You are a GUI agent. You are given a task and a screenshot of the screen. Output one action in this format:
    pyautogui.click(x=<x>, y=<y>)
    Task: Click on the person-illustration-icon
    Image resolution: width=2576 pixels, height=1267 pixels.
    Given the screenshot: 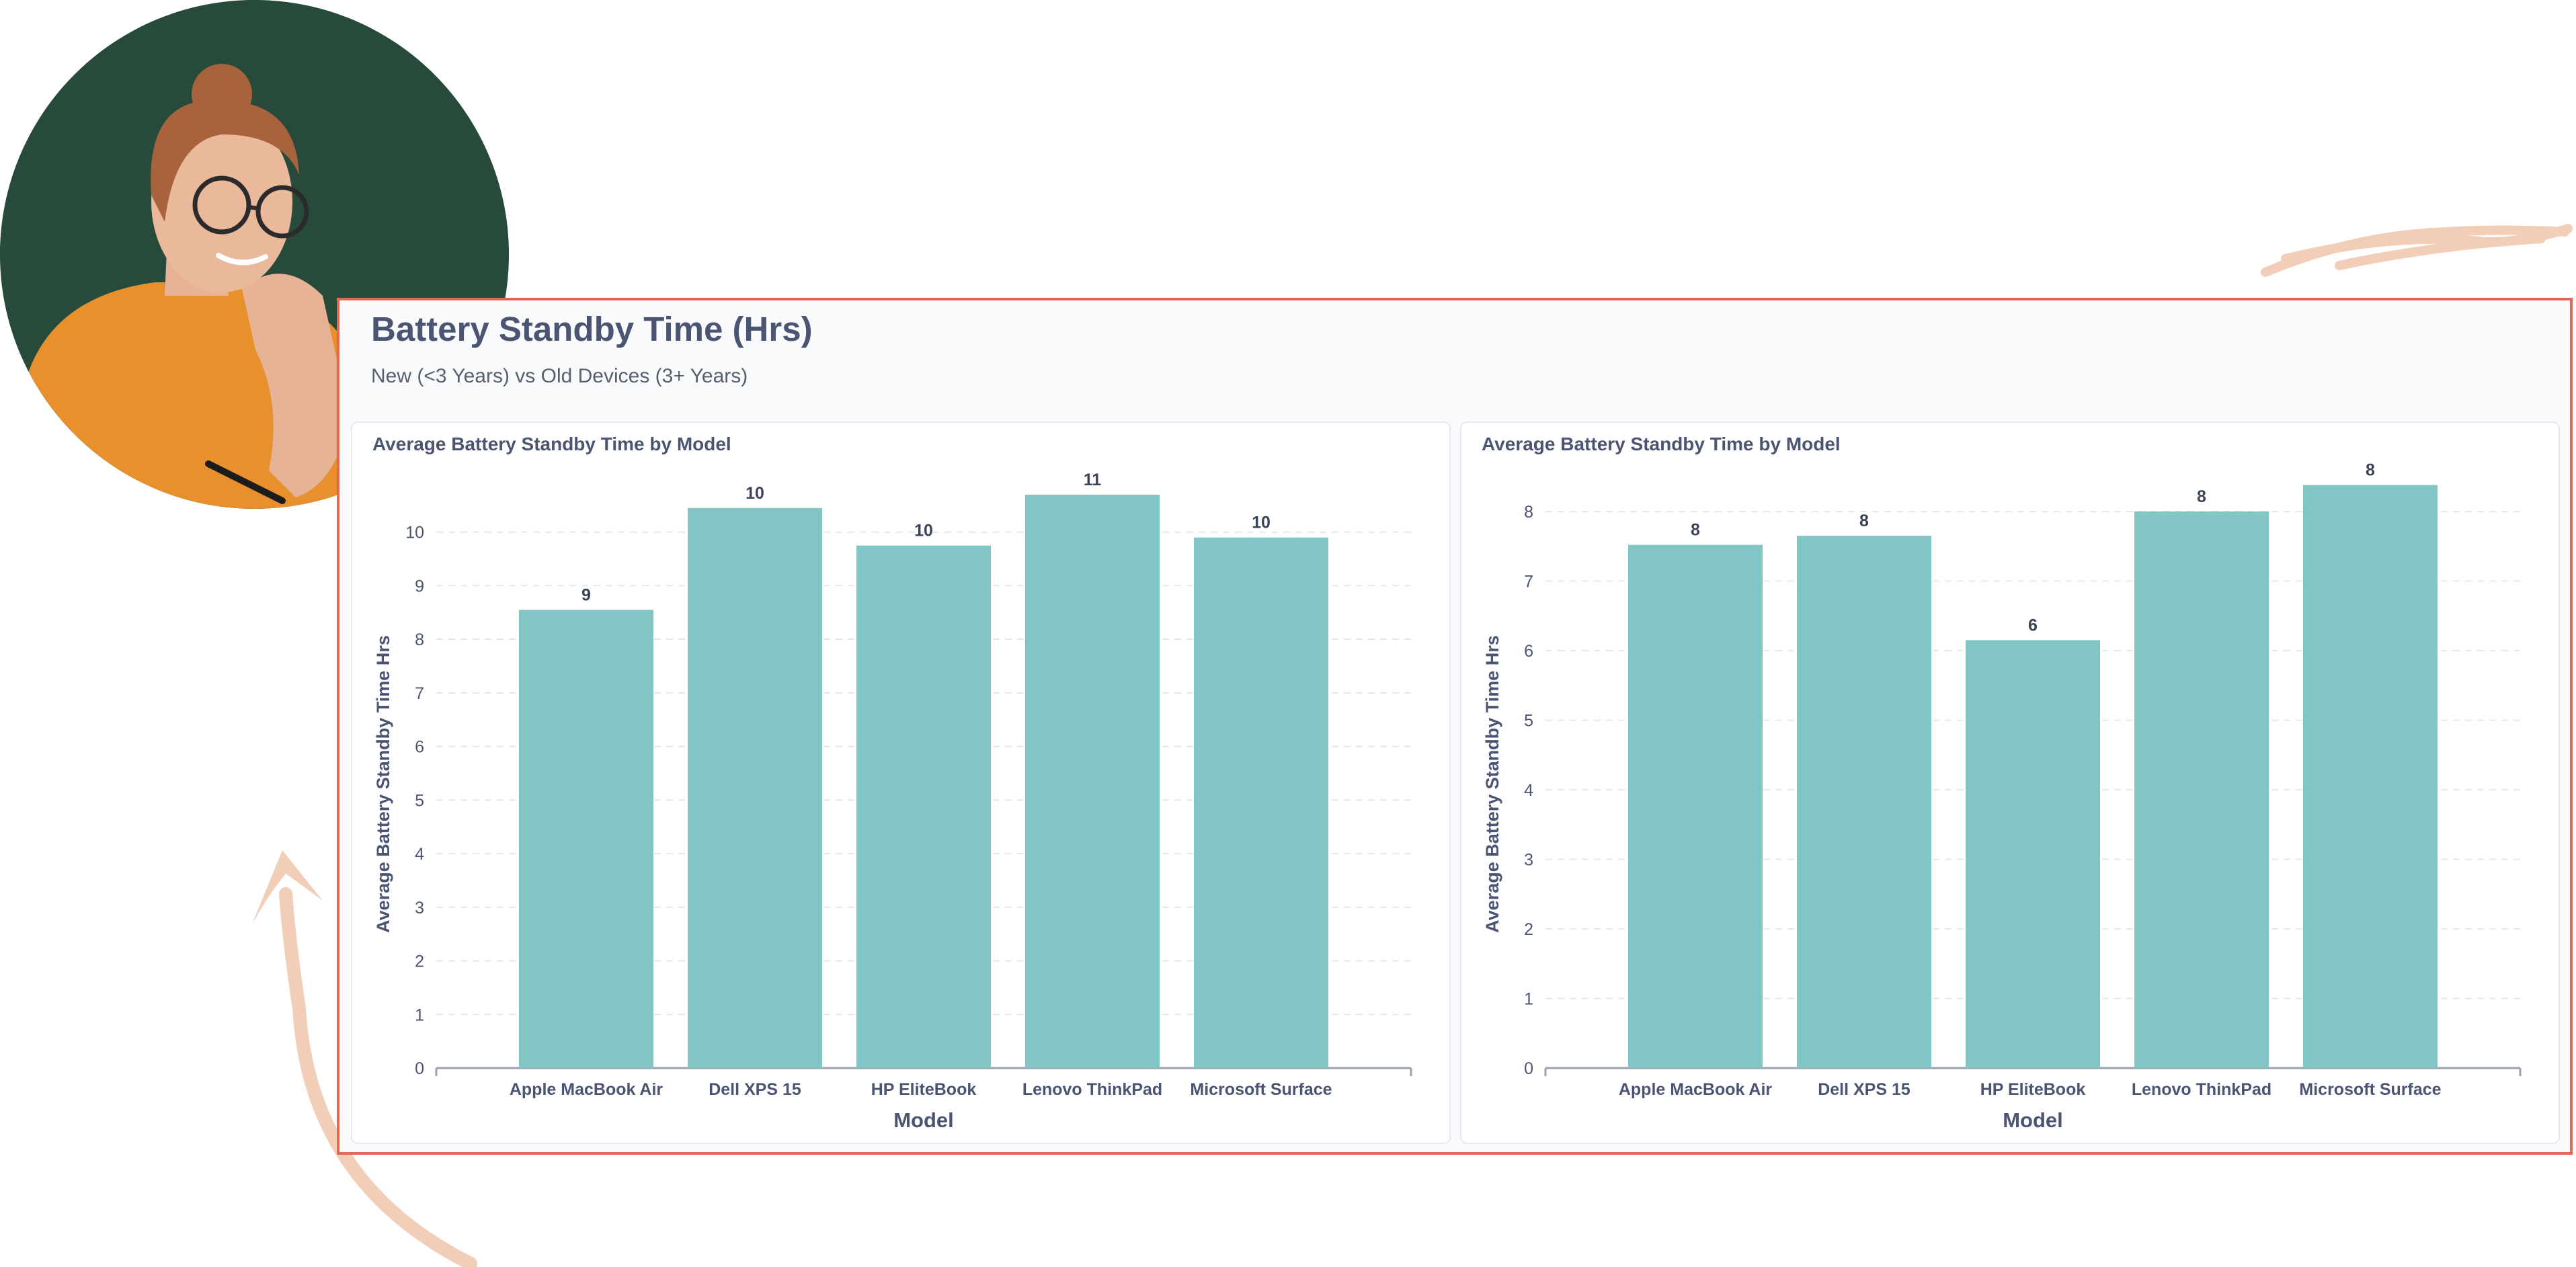 What is the action you would take?
    pyautogui.click(x=254, y=254)
    